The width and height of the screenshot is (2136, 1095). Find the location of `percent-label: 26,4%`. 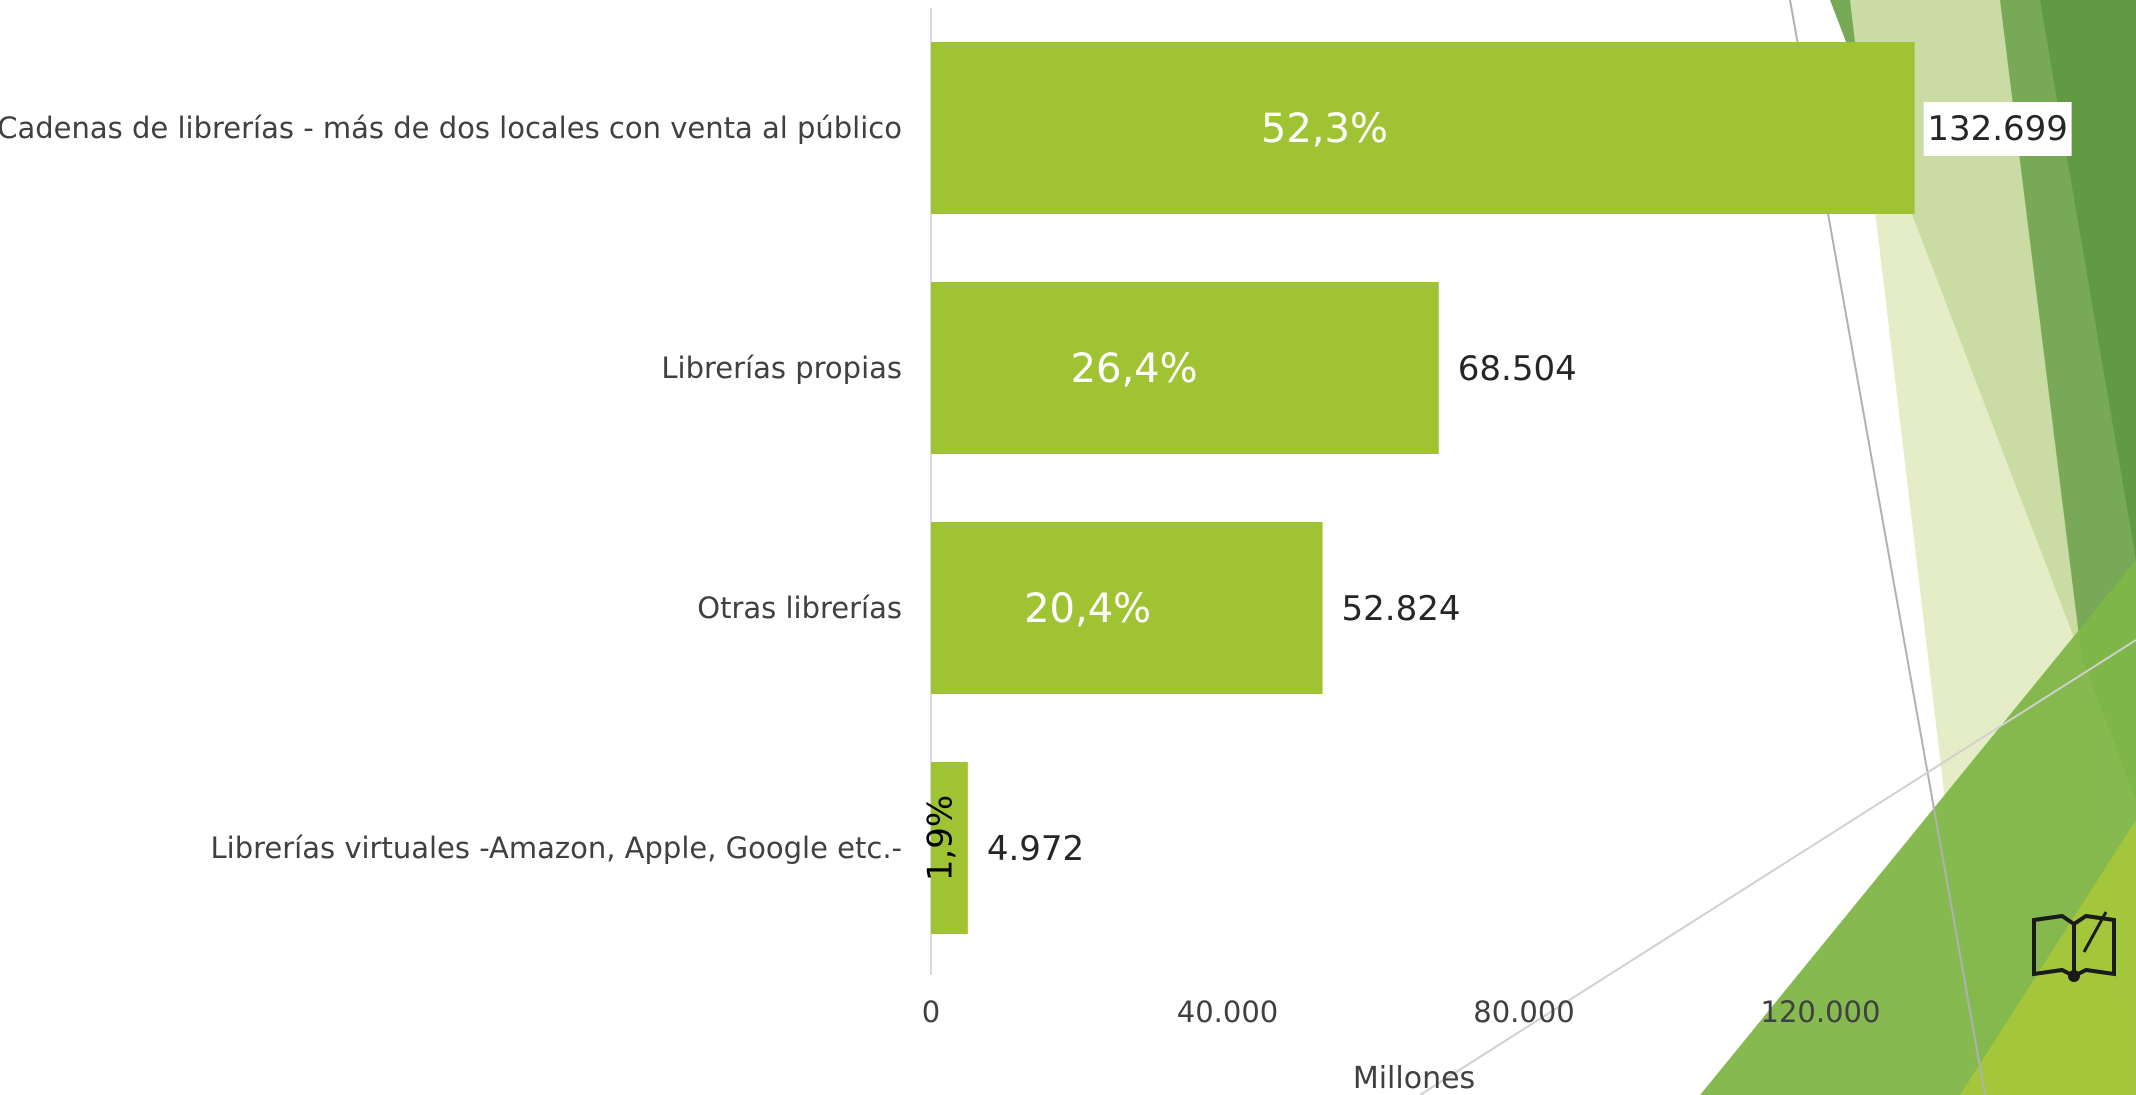

percent-label: 26,4% is located at coordinates (1134, 369).